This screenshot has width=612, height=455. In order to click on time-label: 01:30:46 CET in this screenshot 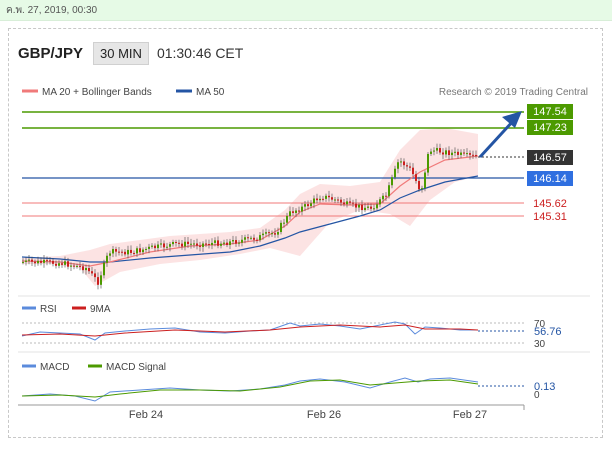, I will do `click(200, 53)`.